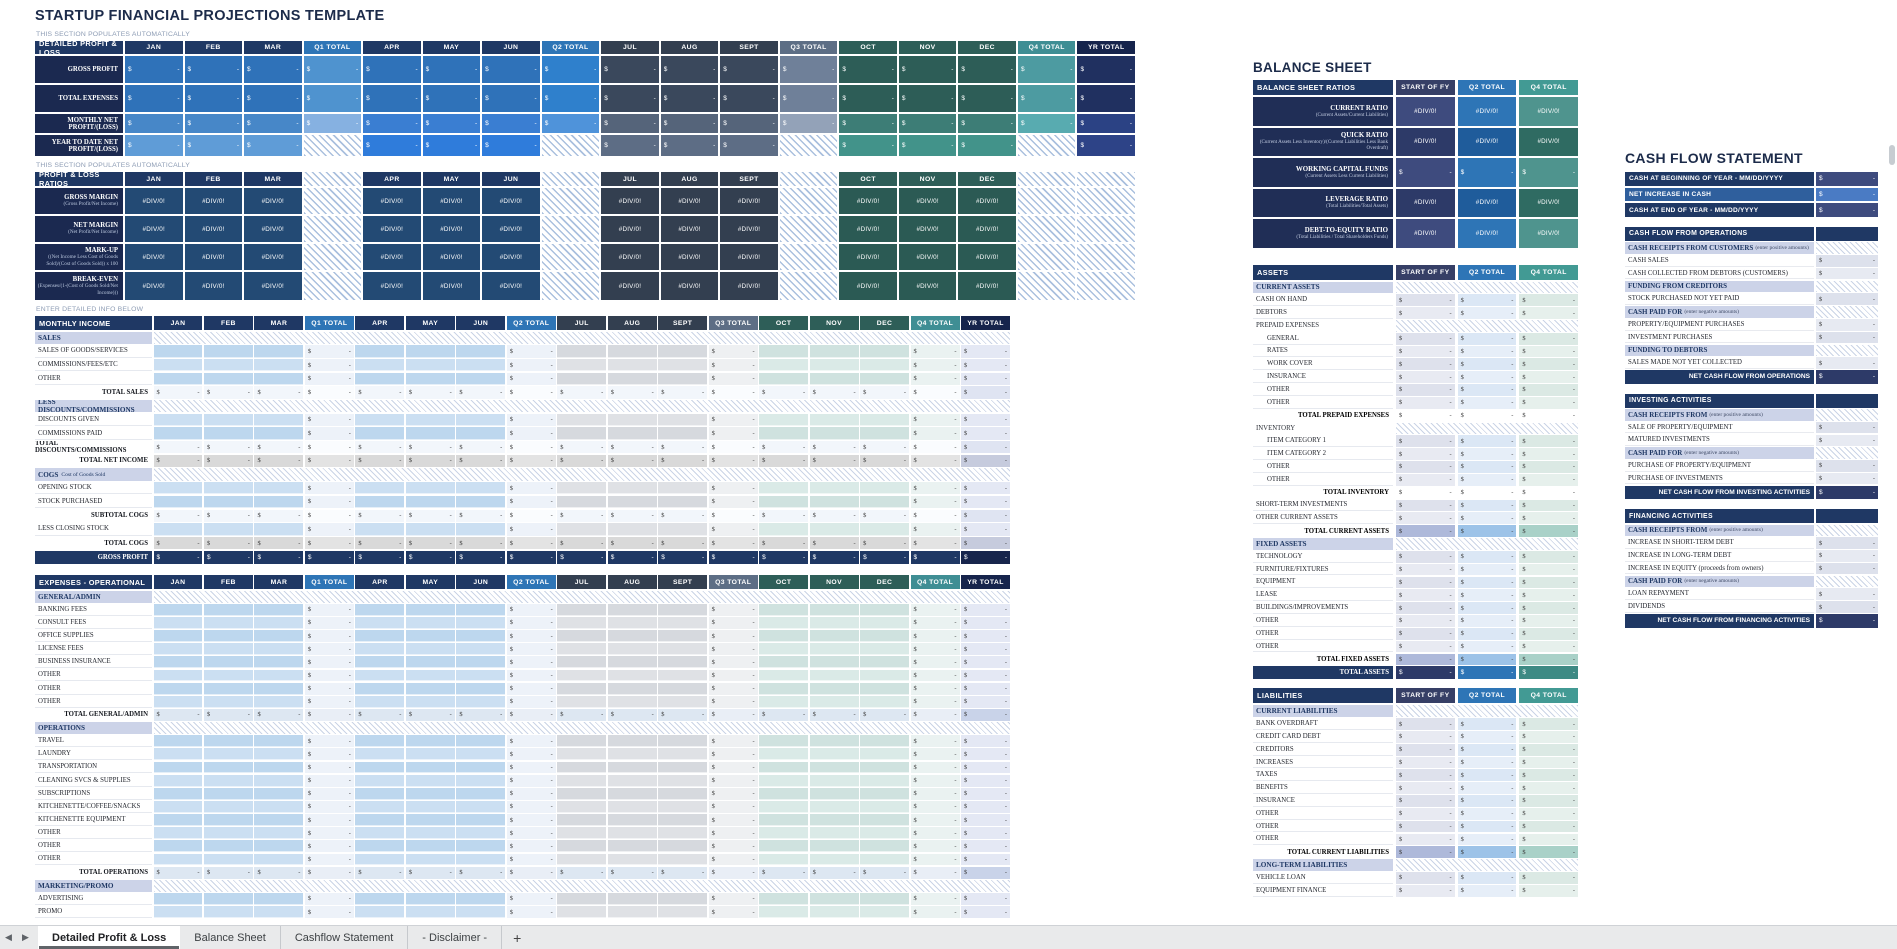  What do you see at coordinates (1487, 696) in the screenshot?
I see `liabilities-column-header-q2-total: Q2 TOTAL` at bounding box center [1487, 696].